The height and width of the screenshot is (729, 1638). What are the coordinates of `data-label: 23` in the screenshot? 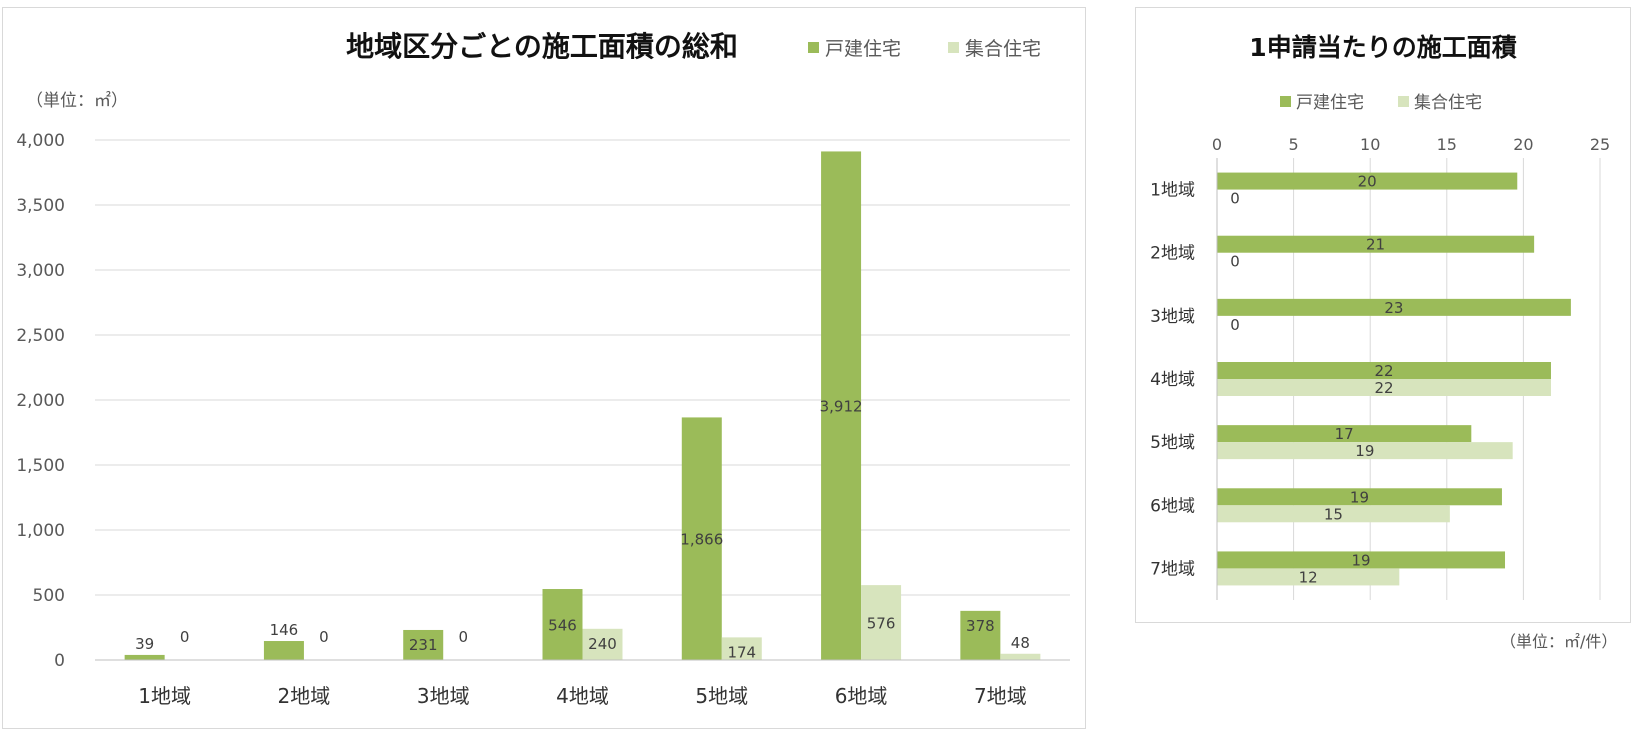 It's located at (1393, 308).